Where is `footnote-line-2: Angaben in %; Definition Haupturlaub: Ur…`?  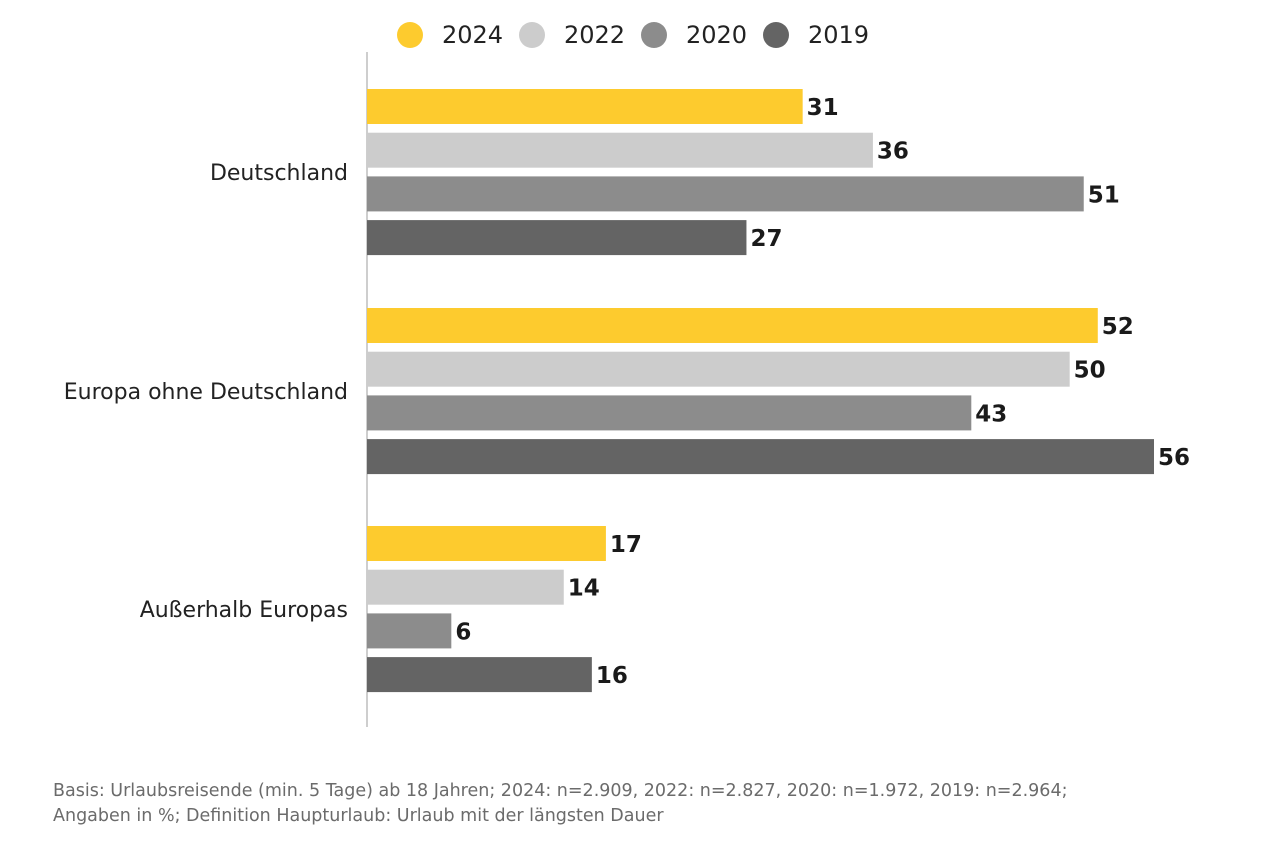
footnote-line-2: Angaben in %; Definition Haupturlaub: Ur… is located at coordinates (358, 816).